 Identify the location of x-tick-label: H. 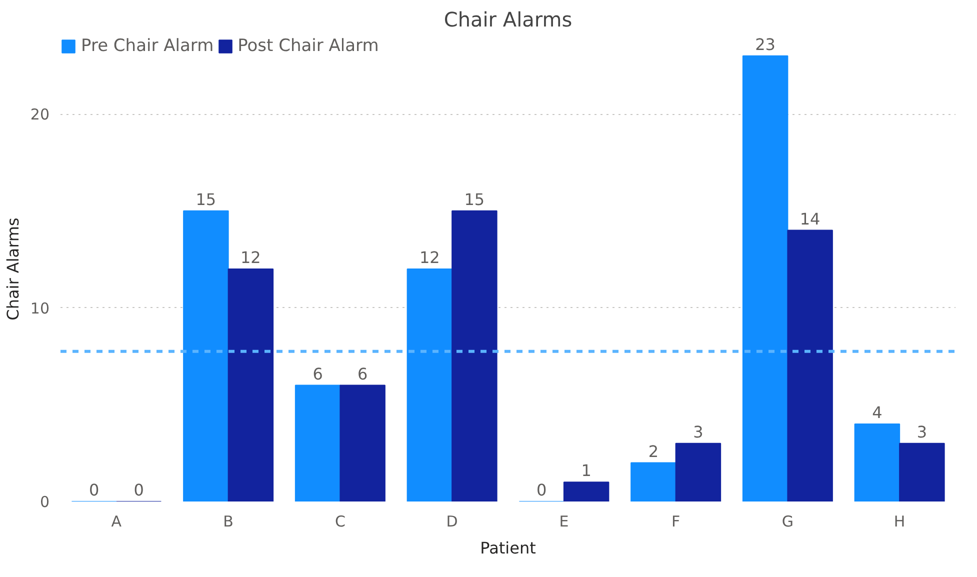
(900, 521).